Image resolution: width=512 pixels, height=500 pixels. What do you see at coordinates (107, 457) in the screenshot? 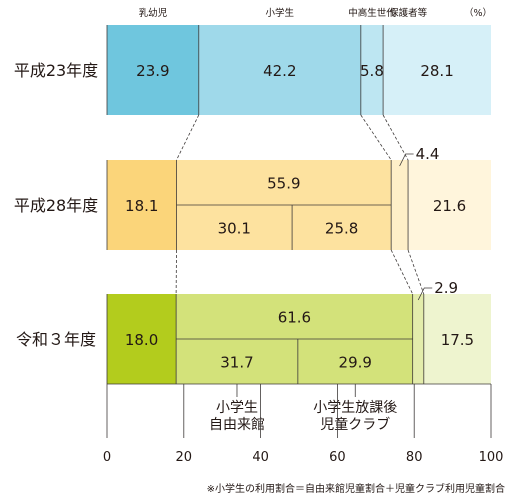
I see `x-tick-label: 0` at bounding box center [107, 457].